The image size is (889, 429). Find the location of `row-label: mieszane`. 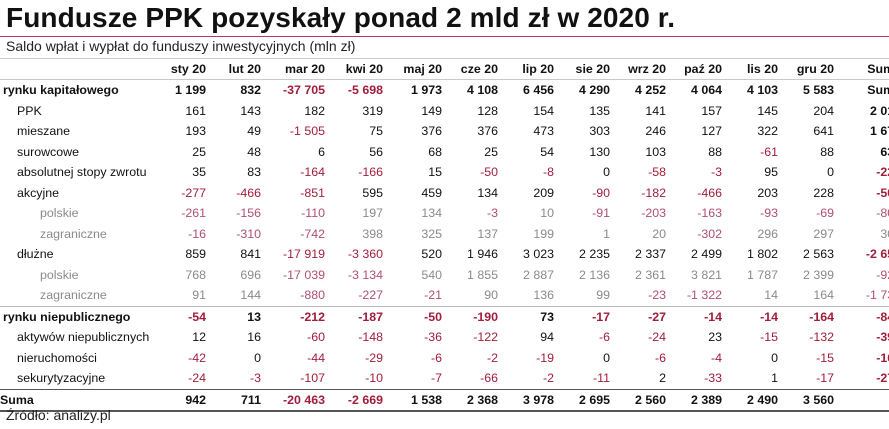

row-label: mieszane is located at coordinates (44, 131).